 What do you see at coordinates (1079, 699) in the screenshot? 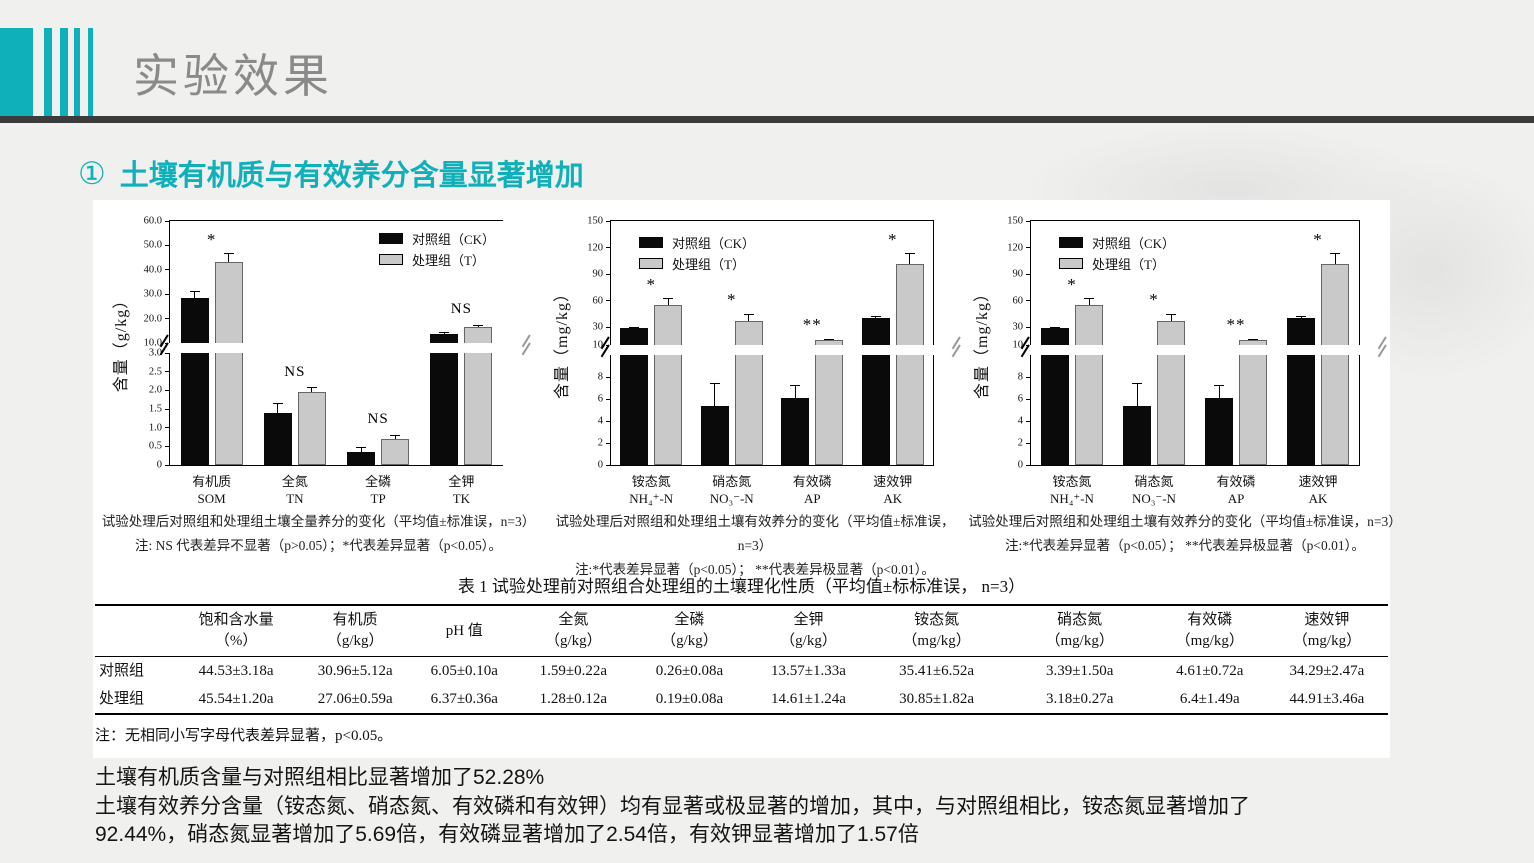
I see `table-cell: 3.18±0.27a` at bounding box center [1079, 699].